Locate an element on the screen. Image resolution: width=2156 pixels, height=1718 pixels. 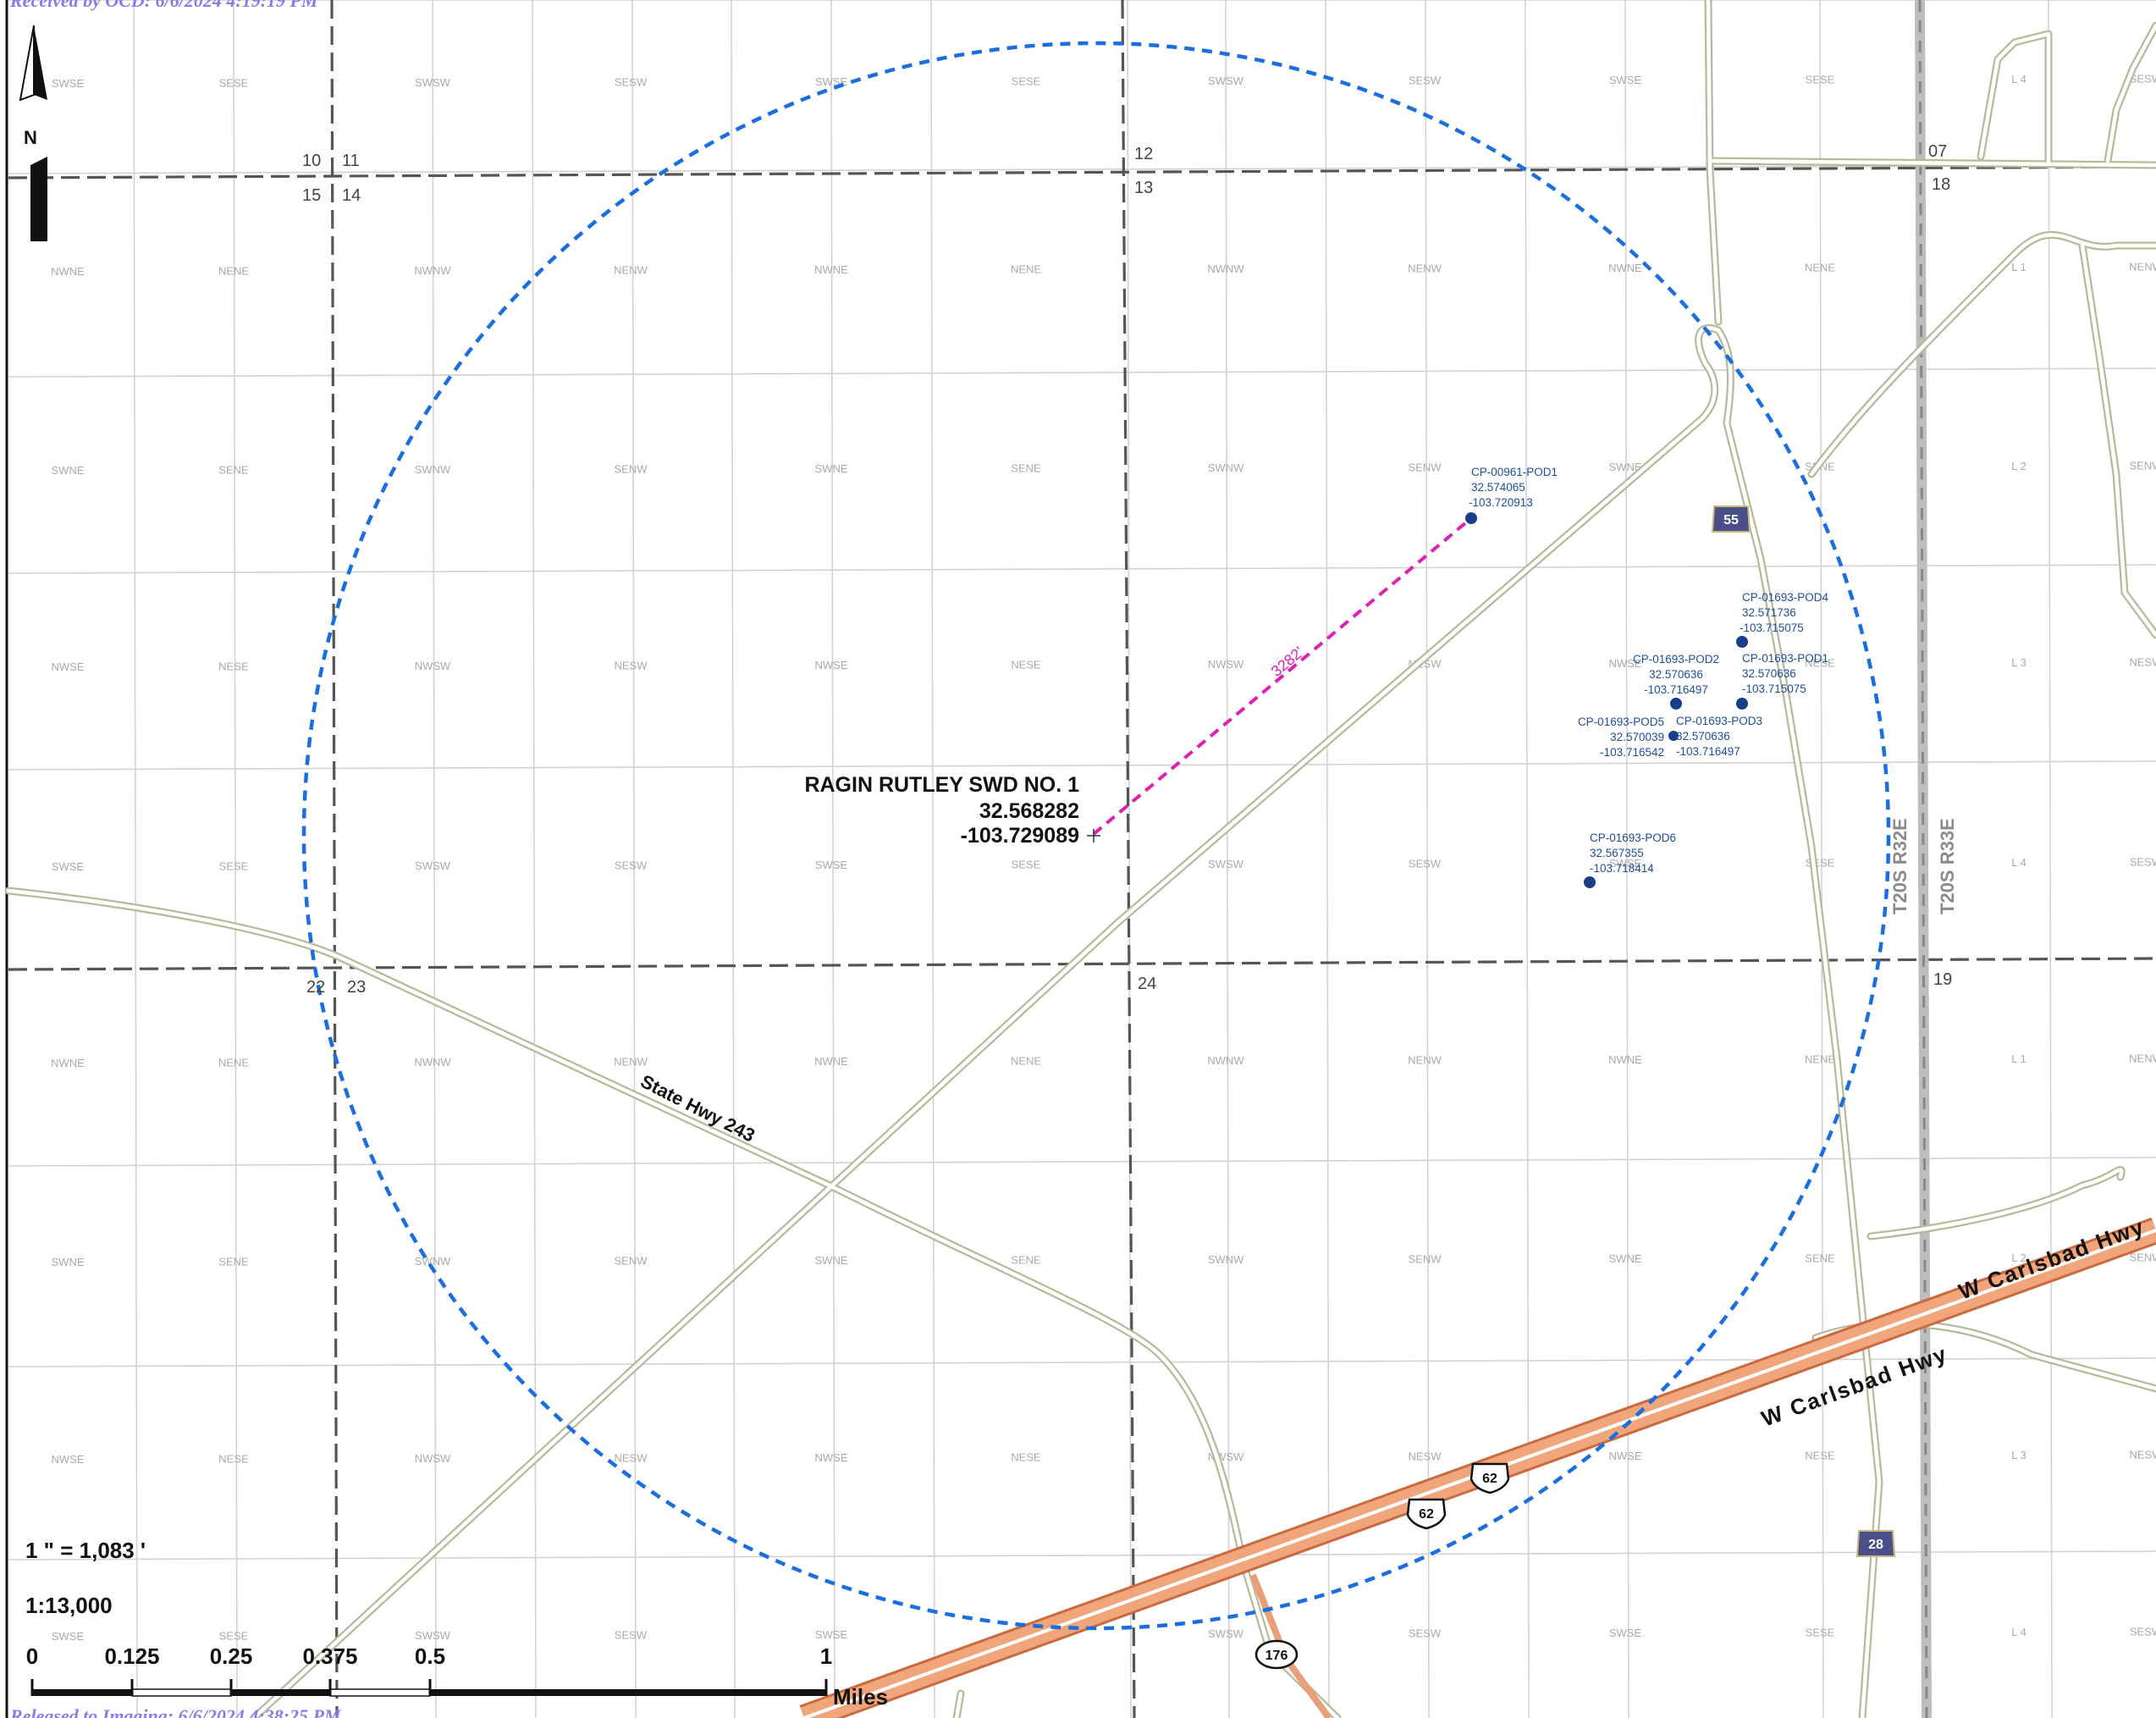
svg-text: 62 is located at coordinates (1489, 1479).